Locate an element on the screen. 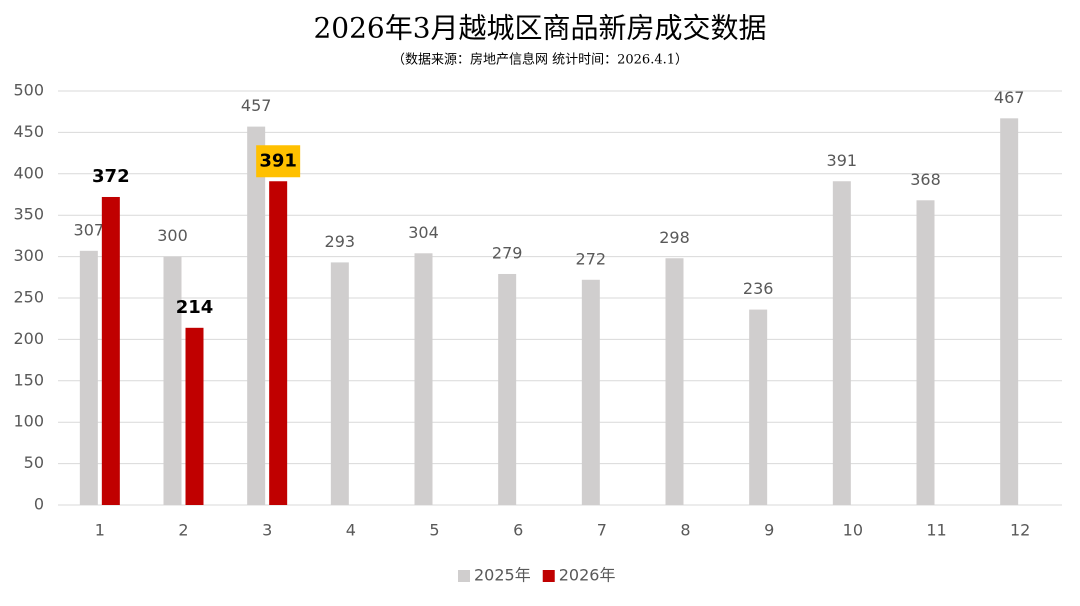  y-tick-label: 150 is located at coordinates (28, 379).